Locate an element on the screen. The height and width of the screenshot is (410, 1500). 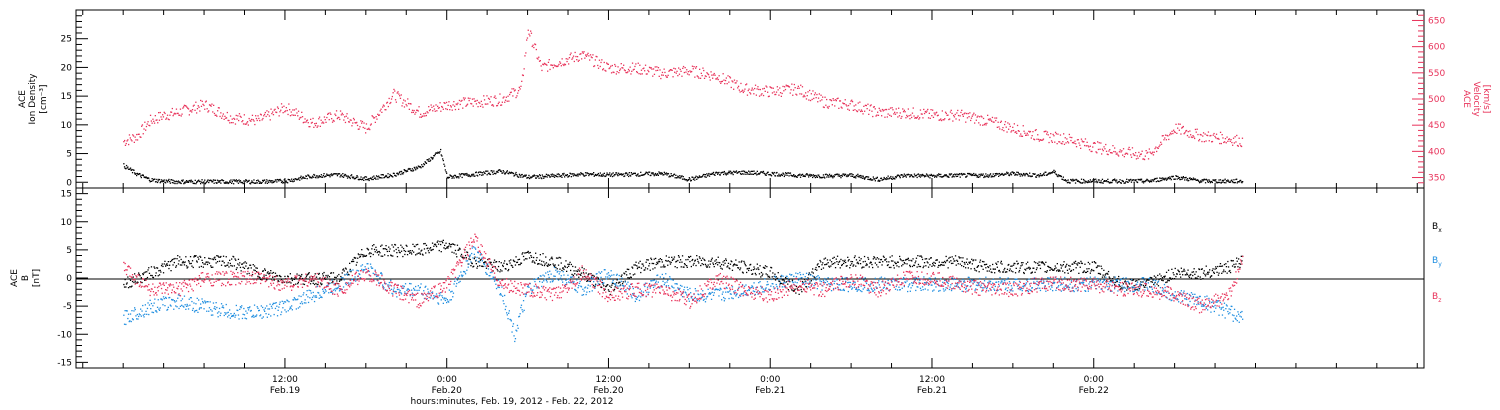
velocity-tick-label: 500 is located at coordinates (1436, 100).